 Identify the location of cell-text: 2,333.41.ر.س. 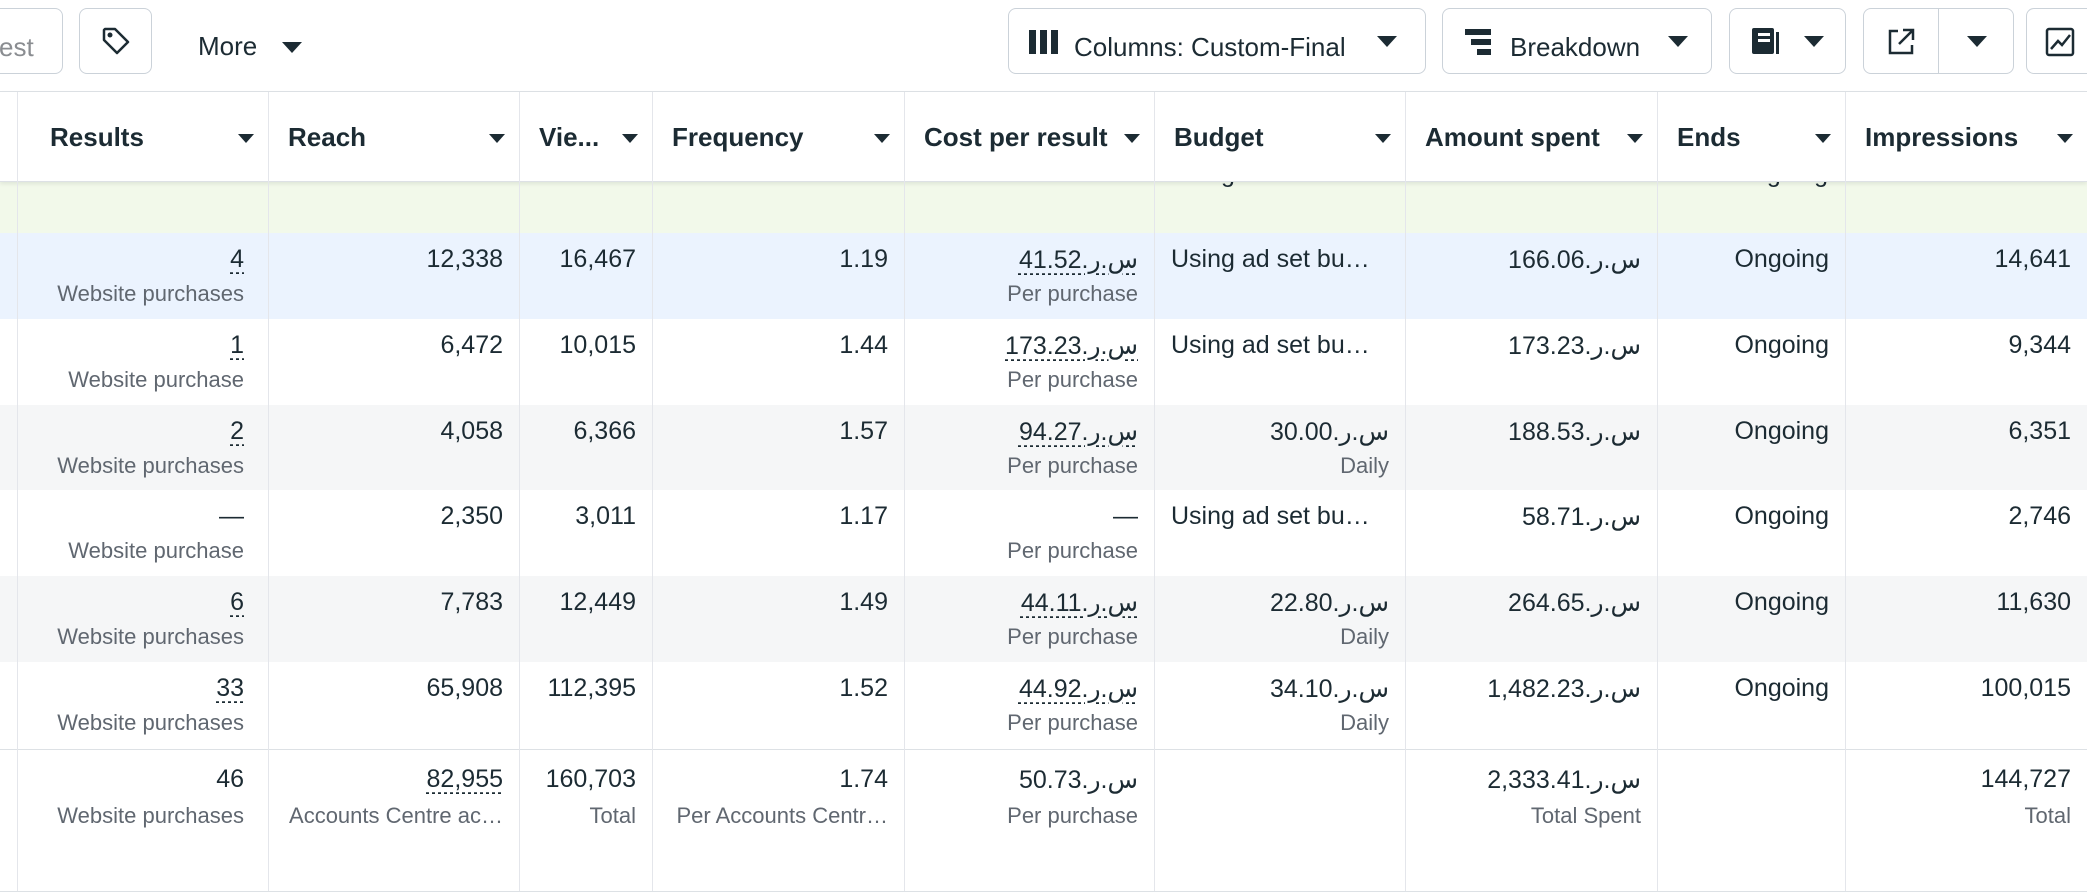
(1564, 780).